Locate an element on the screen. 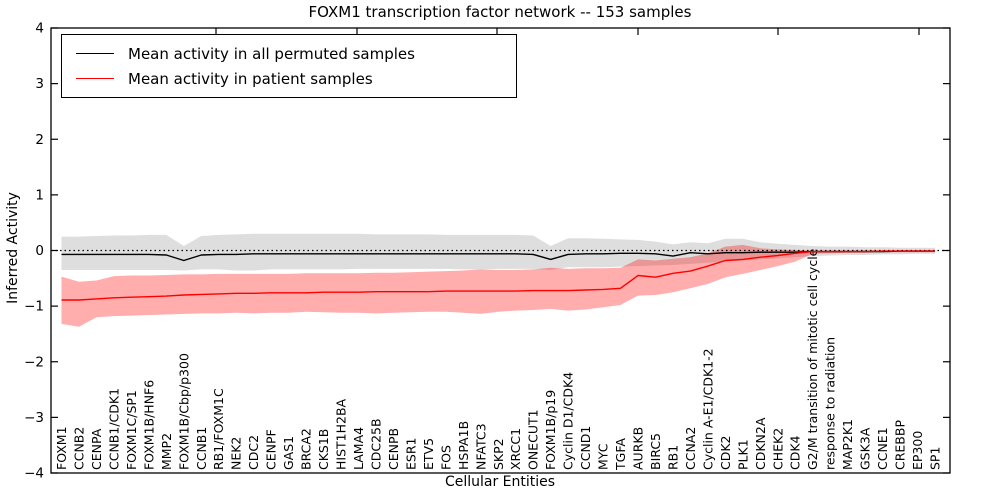 The image size is (1000, 500). x-tick-label: FOXM1B/HNF6 is located at coordinates (148, 425).